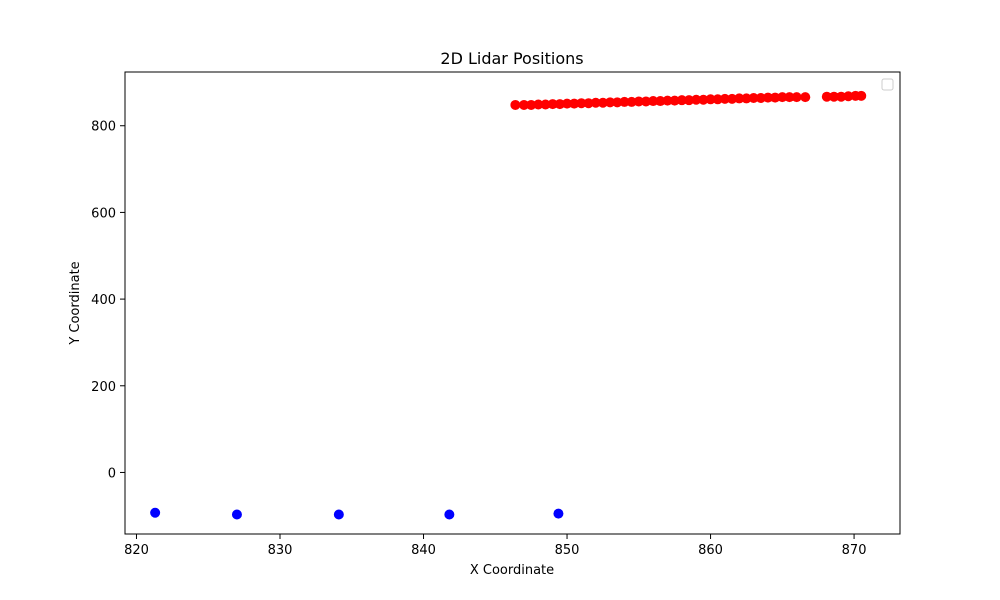 The image size is (1000, 600). I want to click on x-tick-label: 830, so click(280, 550).